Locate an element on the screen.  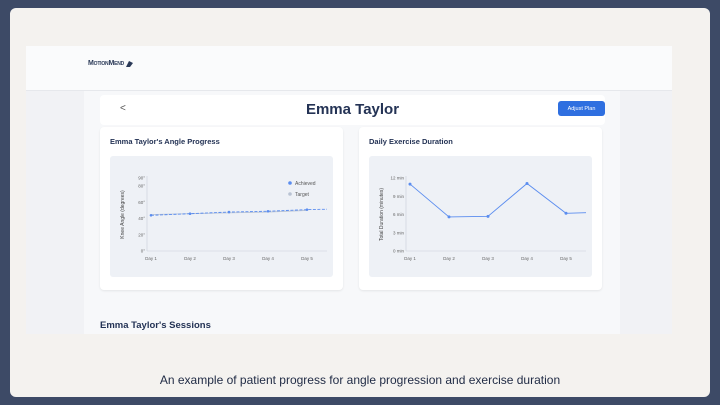
y-tick-label: 40° is located at coordinates (141, 218).